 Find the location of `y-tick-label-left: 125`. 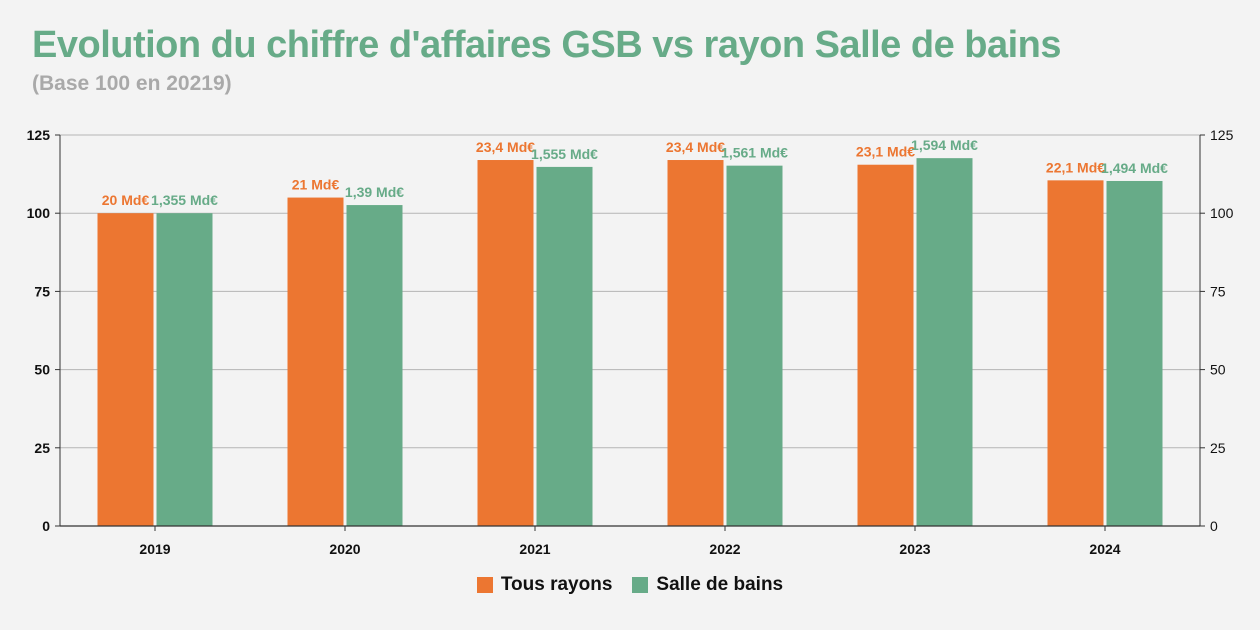

y-tick-label-left: 125 is located at coordinates (39, 135).